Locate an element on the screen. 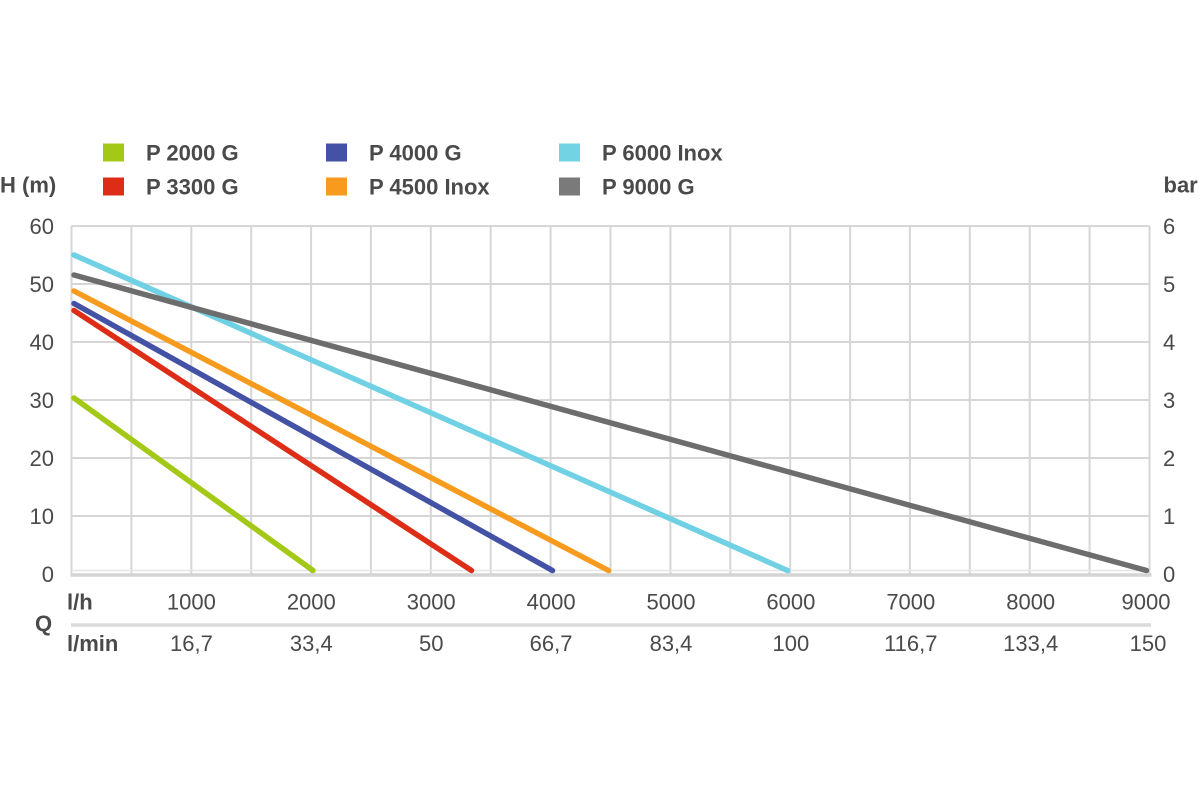 This screenshot has height=800, width=1200. svg-text: 83,4 is located at coordinates (671, 643).